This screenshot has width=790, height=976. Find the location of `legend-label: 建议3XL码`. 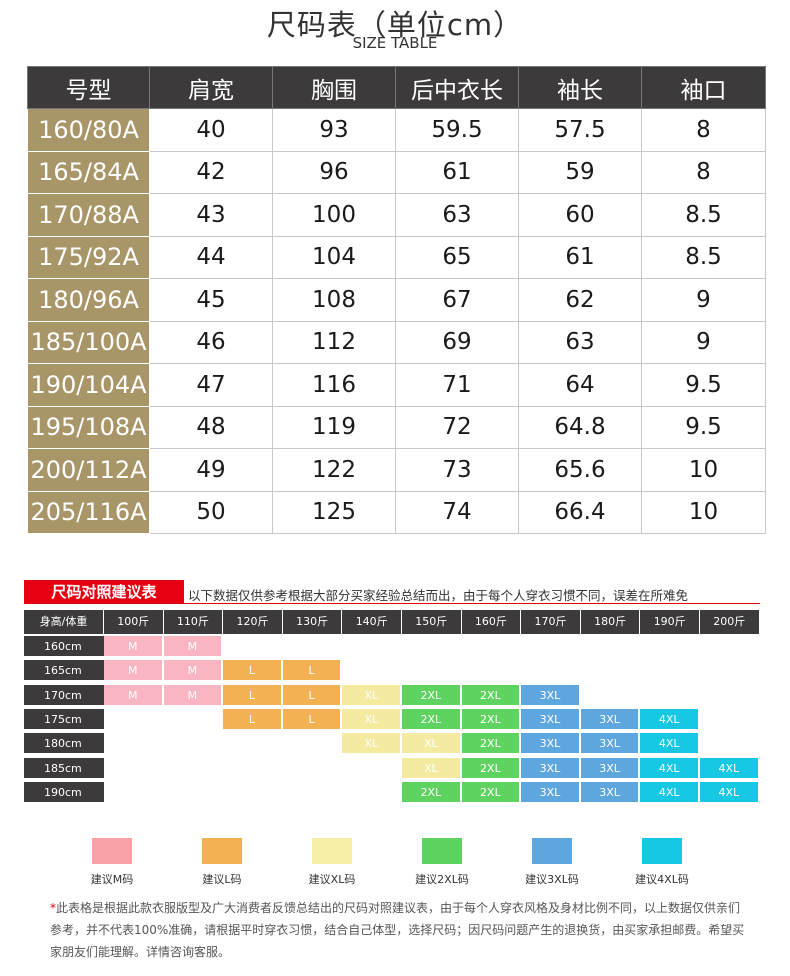

legend-label: 建议3XL码 is located at coordinates (552, 879).